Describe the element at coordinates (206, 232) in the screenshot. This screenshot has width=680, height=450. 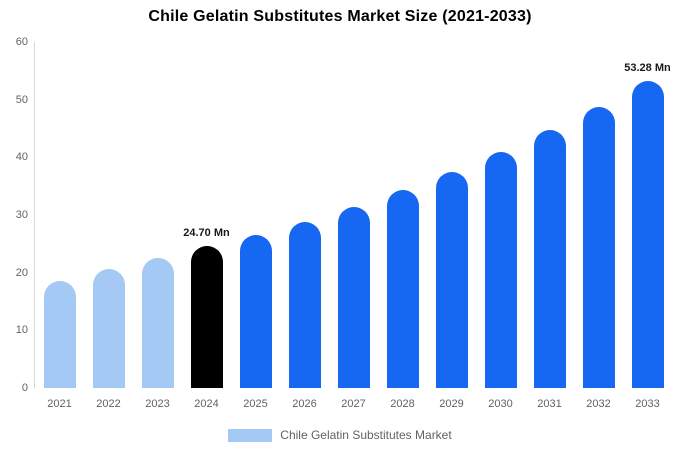
I see `data-label-2024: 24.70 Mn` at that location.